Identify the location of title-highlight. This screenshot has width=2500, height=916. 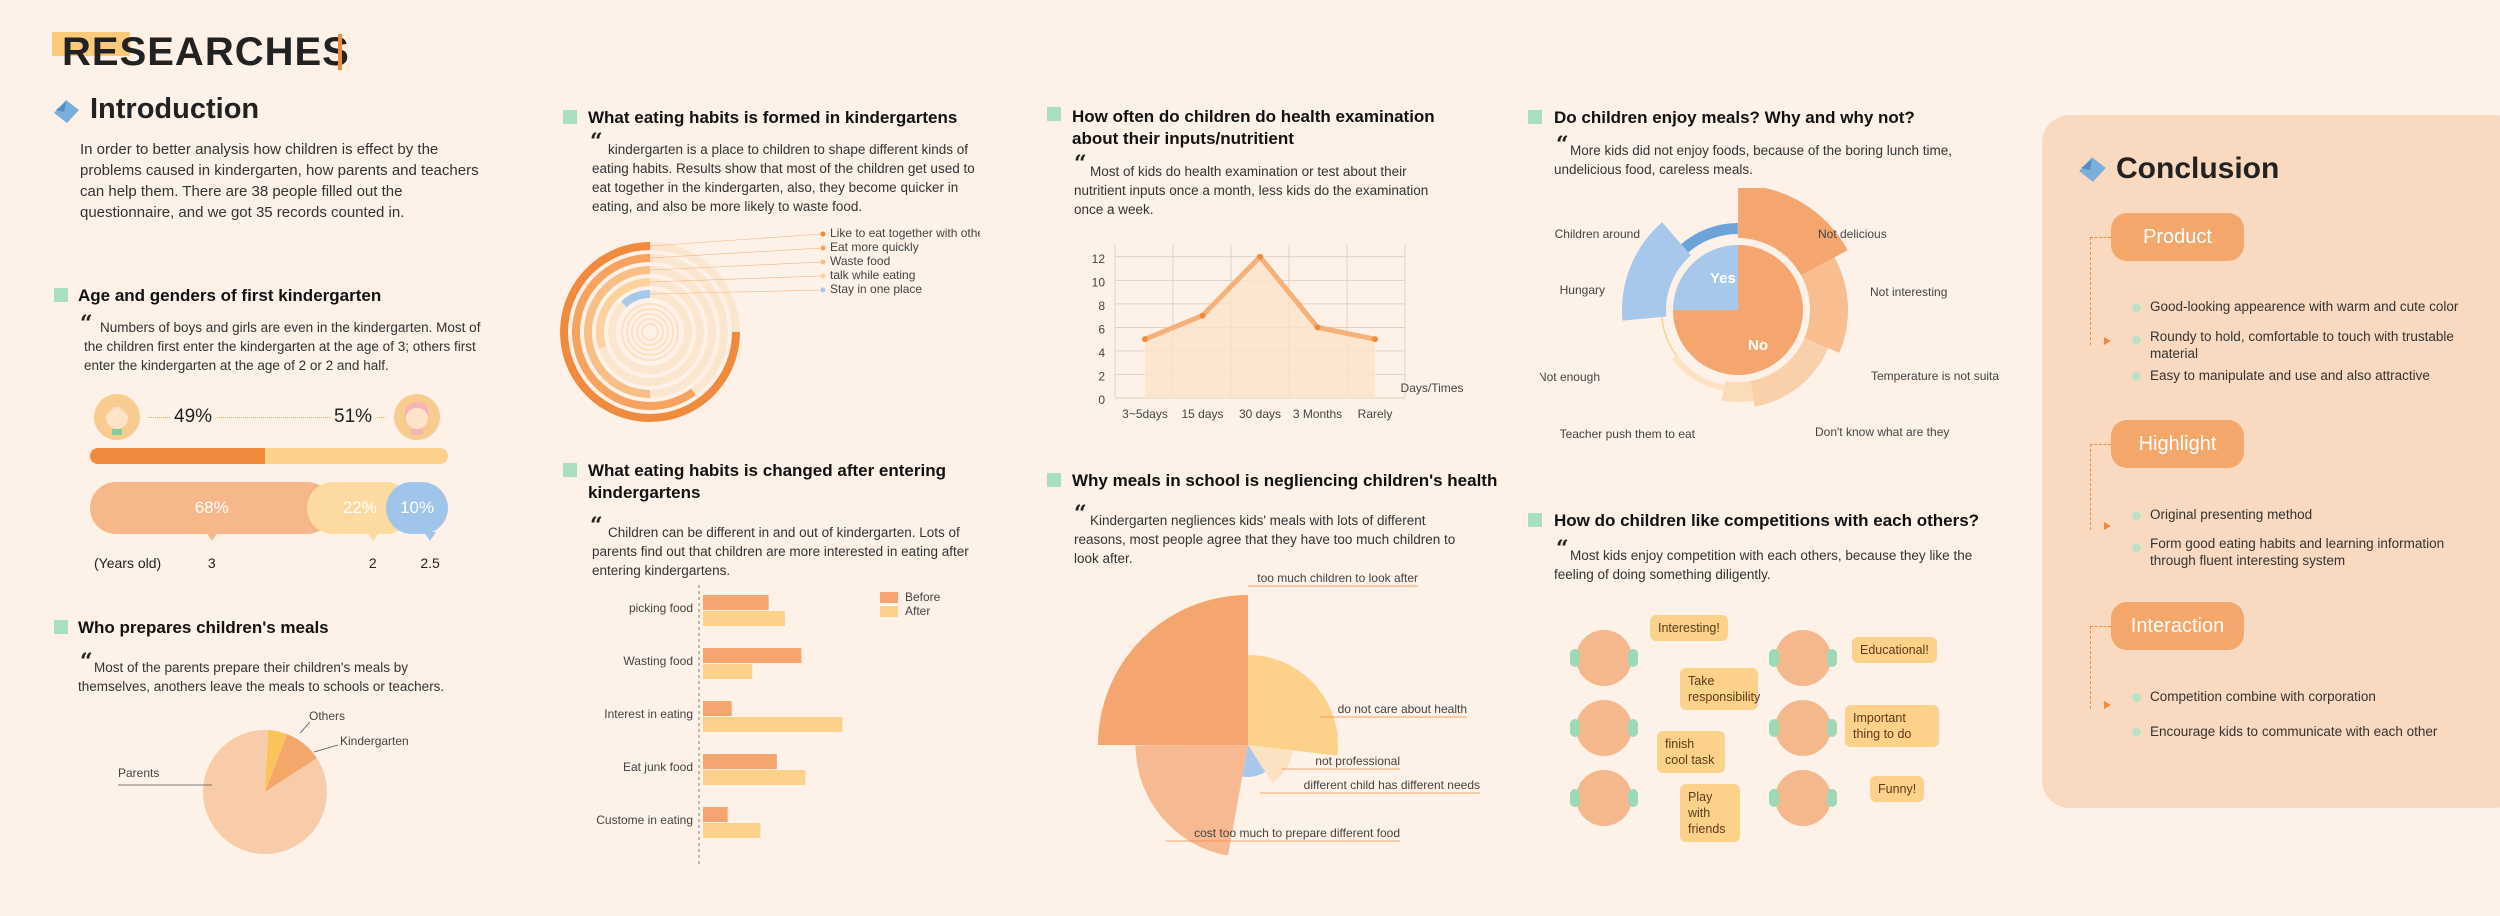
(91, 44).